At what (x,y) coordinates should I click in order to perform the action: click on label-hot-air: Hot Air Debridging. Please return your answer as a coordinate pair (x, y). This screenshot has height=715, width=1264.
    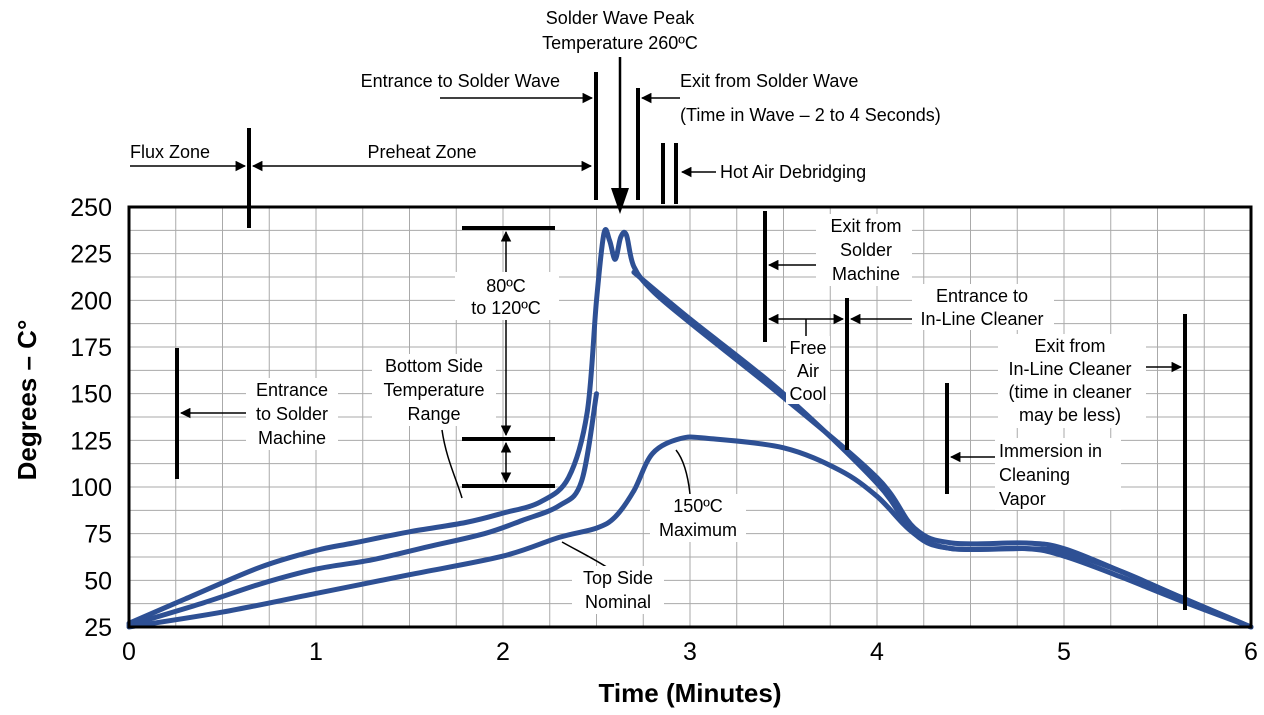
    Looking at the image, I should click on (793, 172).